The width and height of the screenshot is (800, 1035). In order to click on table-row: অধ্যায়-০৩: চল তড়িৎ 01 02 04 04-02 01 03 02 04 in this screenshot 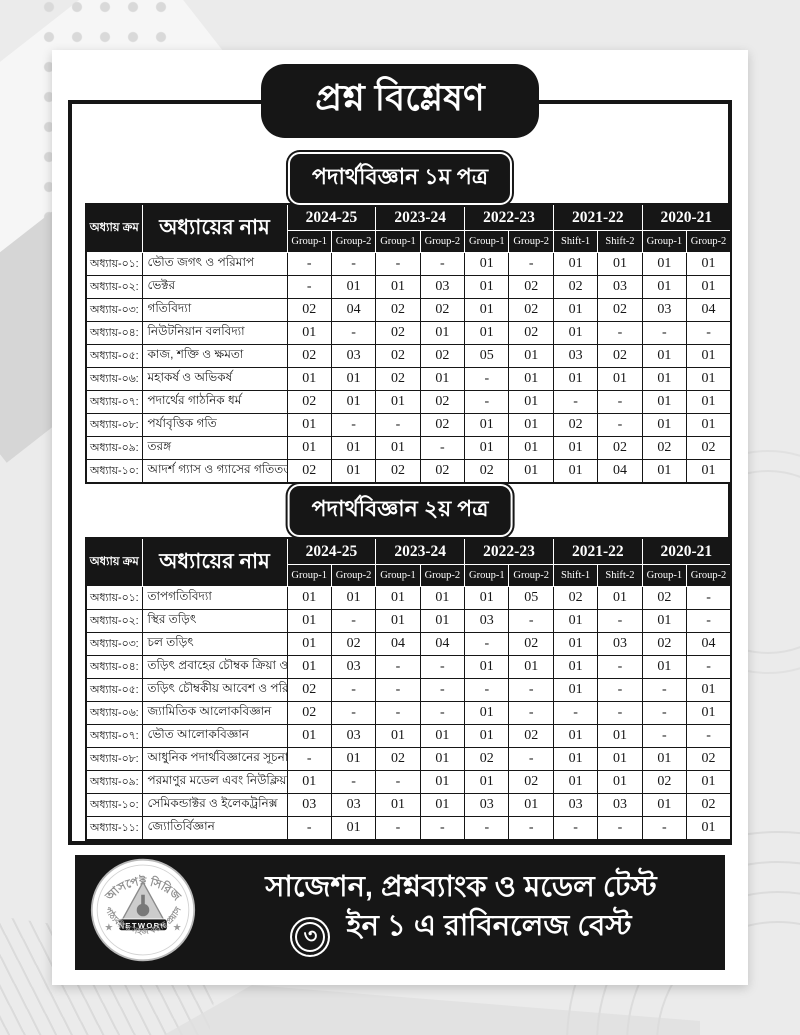, I will do `click(408, 644)`.